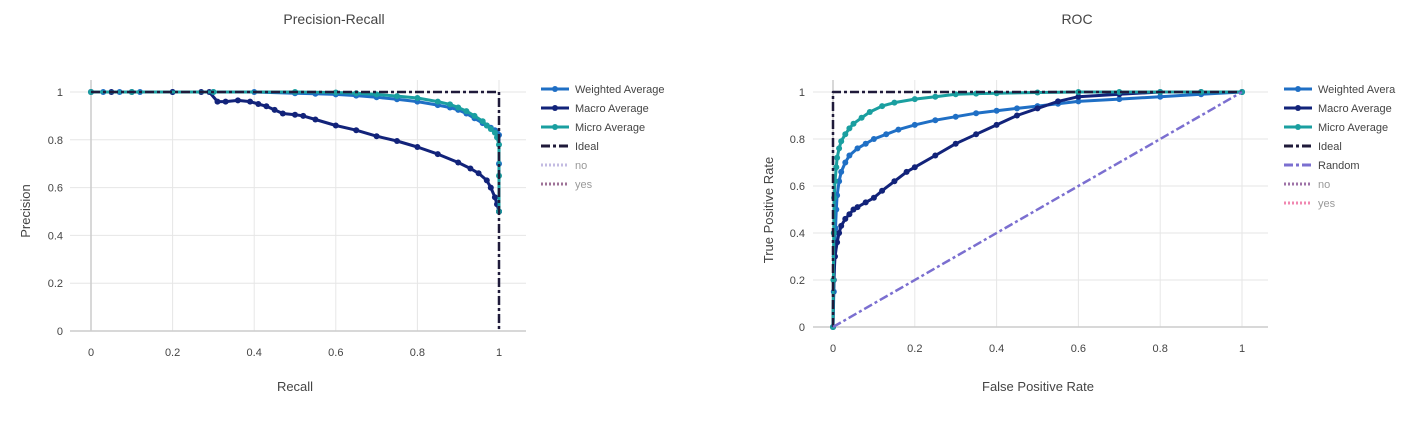 This screenshot has width=1414, height=438. I want to click on legend-label: Random, so click(1339, 166).